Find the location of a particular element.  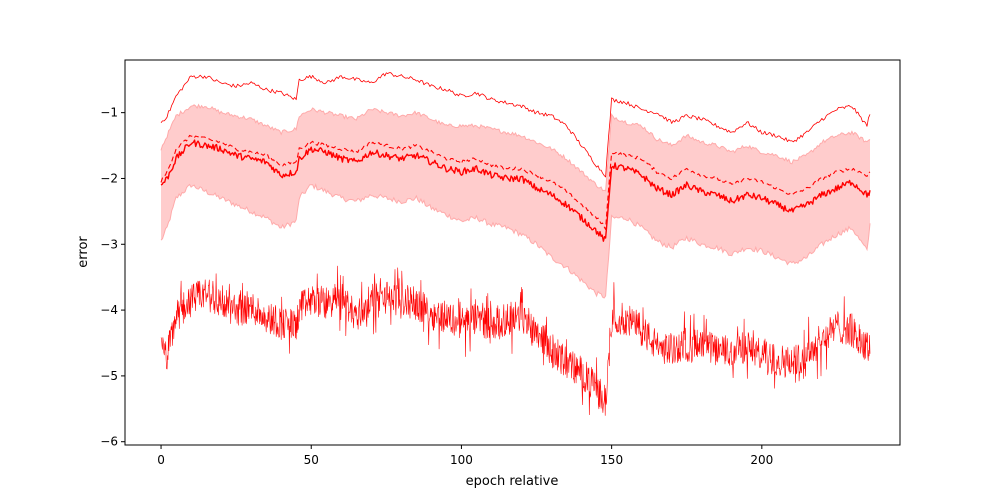

x-axis-ticks: 0 50 100 150 200 is located at coordinates (465, 456).